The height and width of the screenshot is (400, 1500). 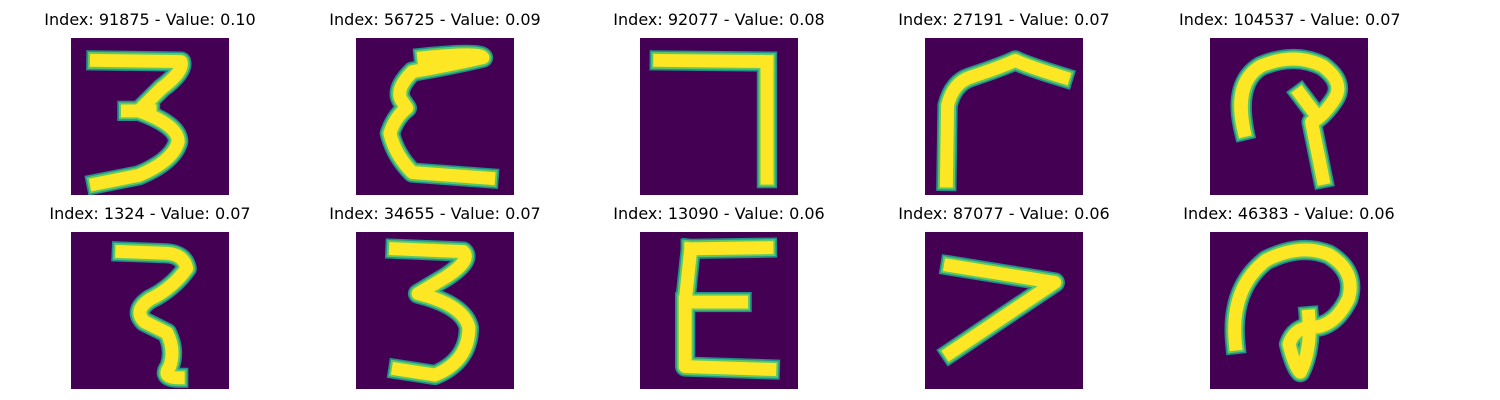 I want to click on image-panel: Index: 104537 - Value: 0.07, so click(x=1290, y=103).